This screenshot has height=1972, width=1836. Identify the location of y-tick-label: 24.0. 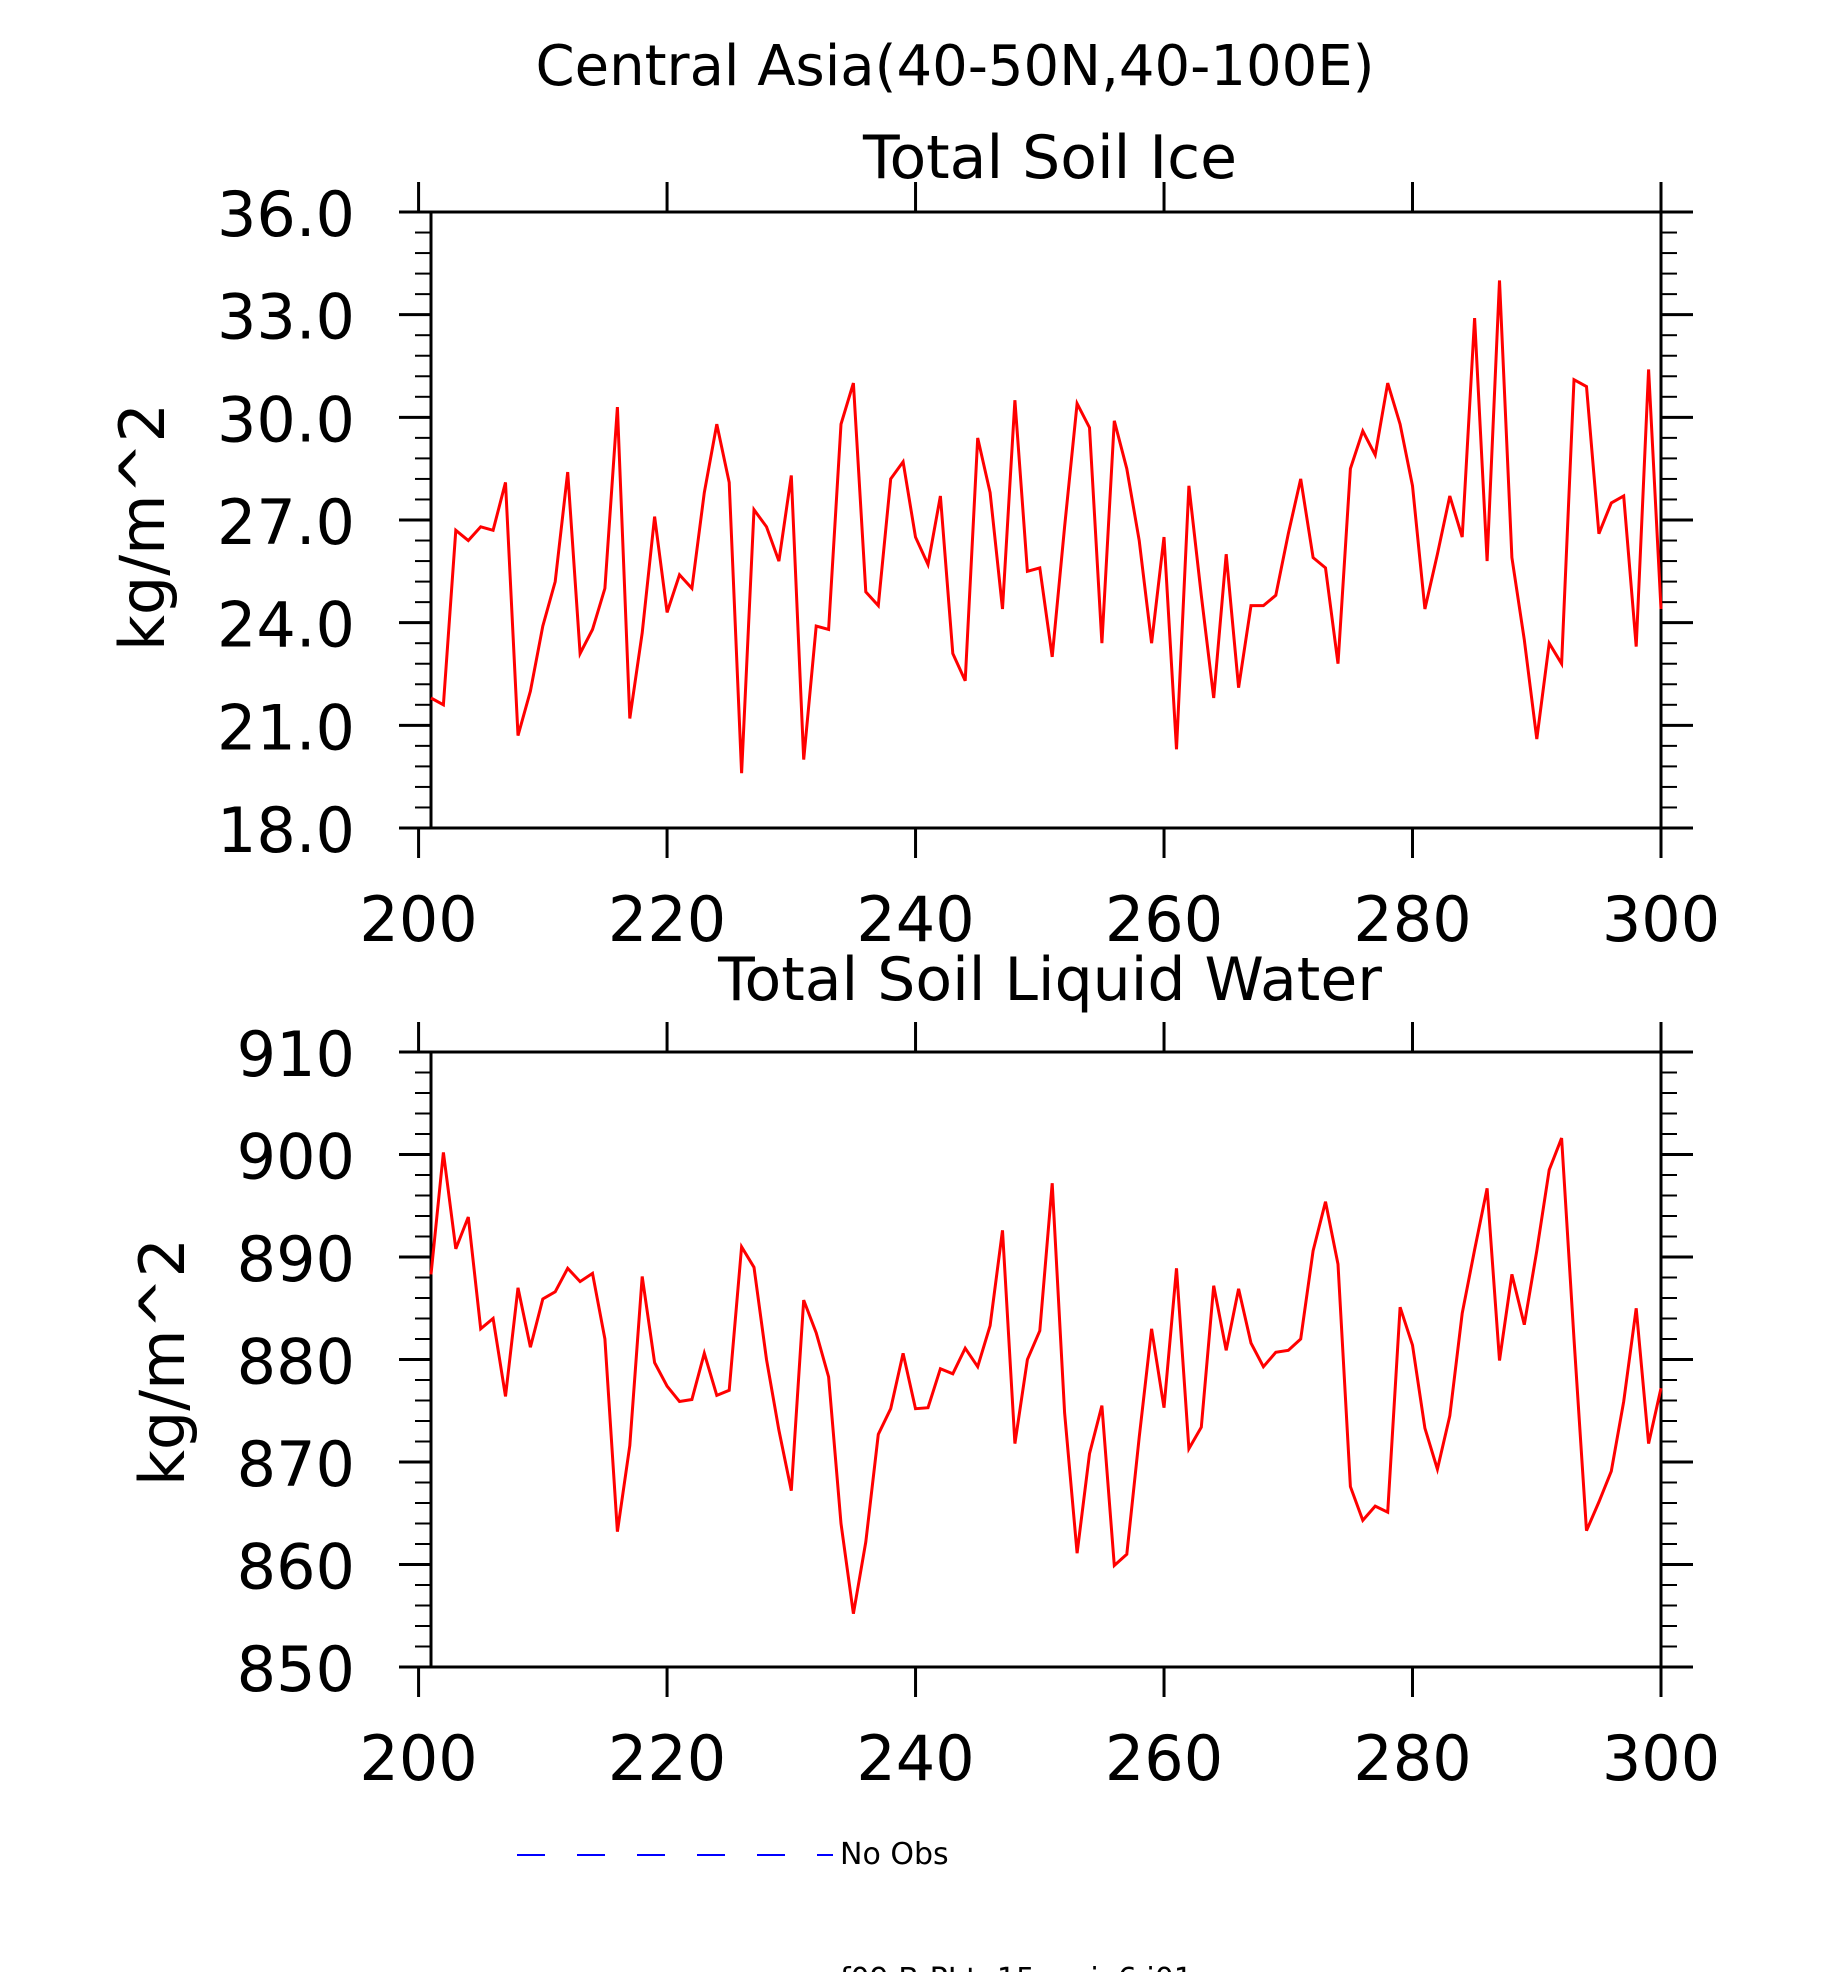
(286, 625).